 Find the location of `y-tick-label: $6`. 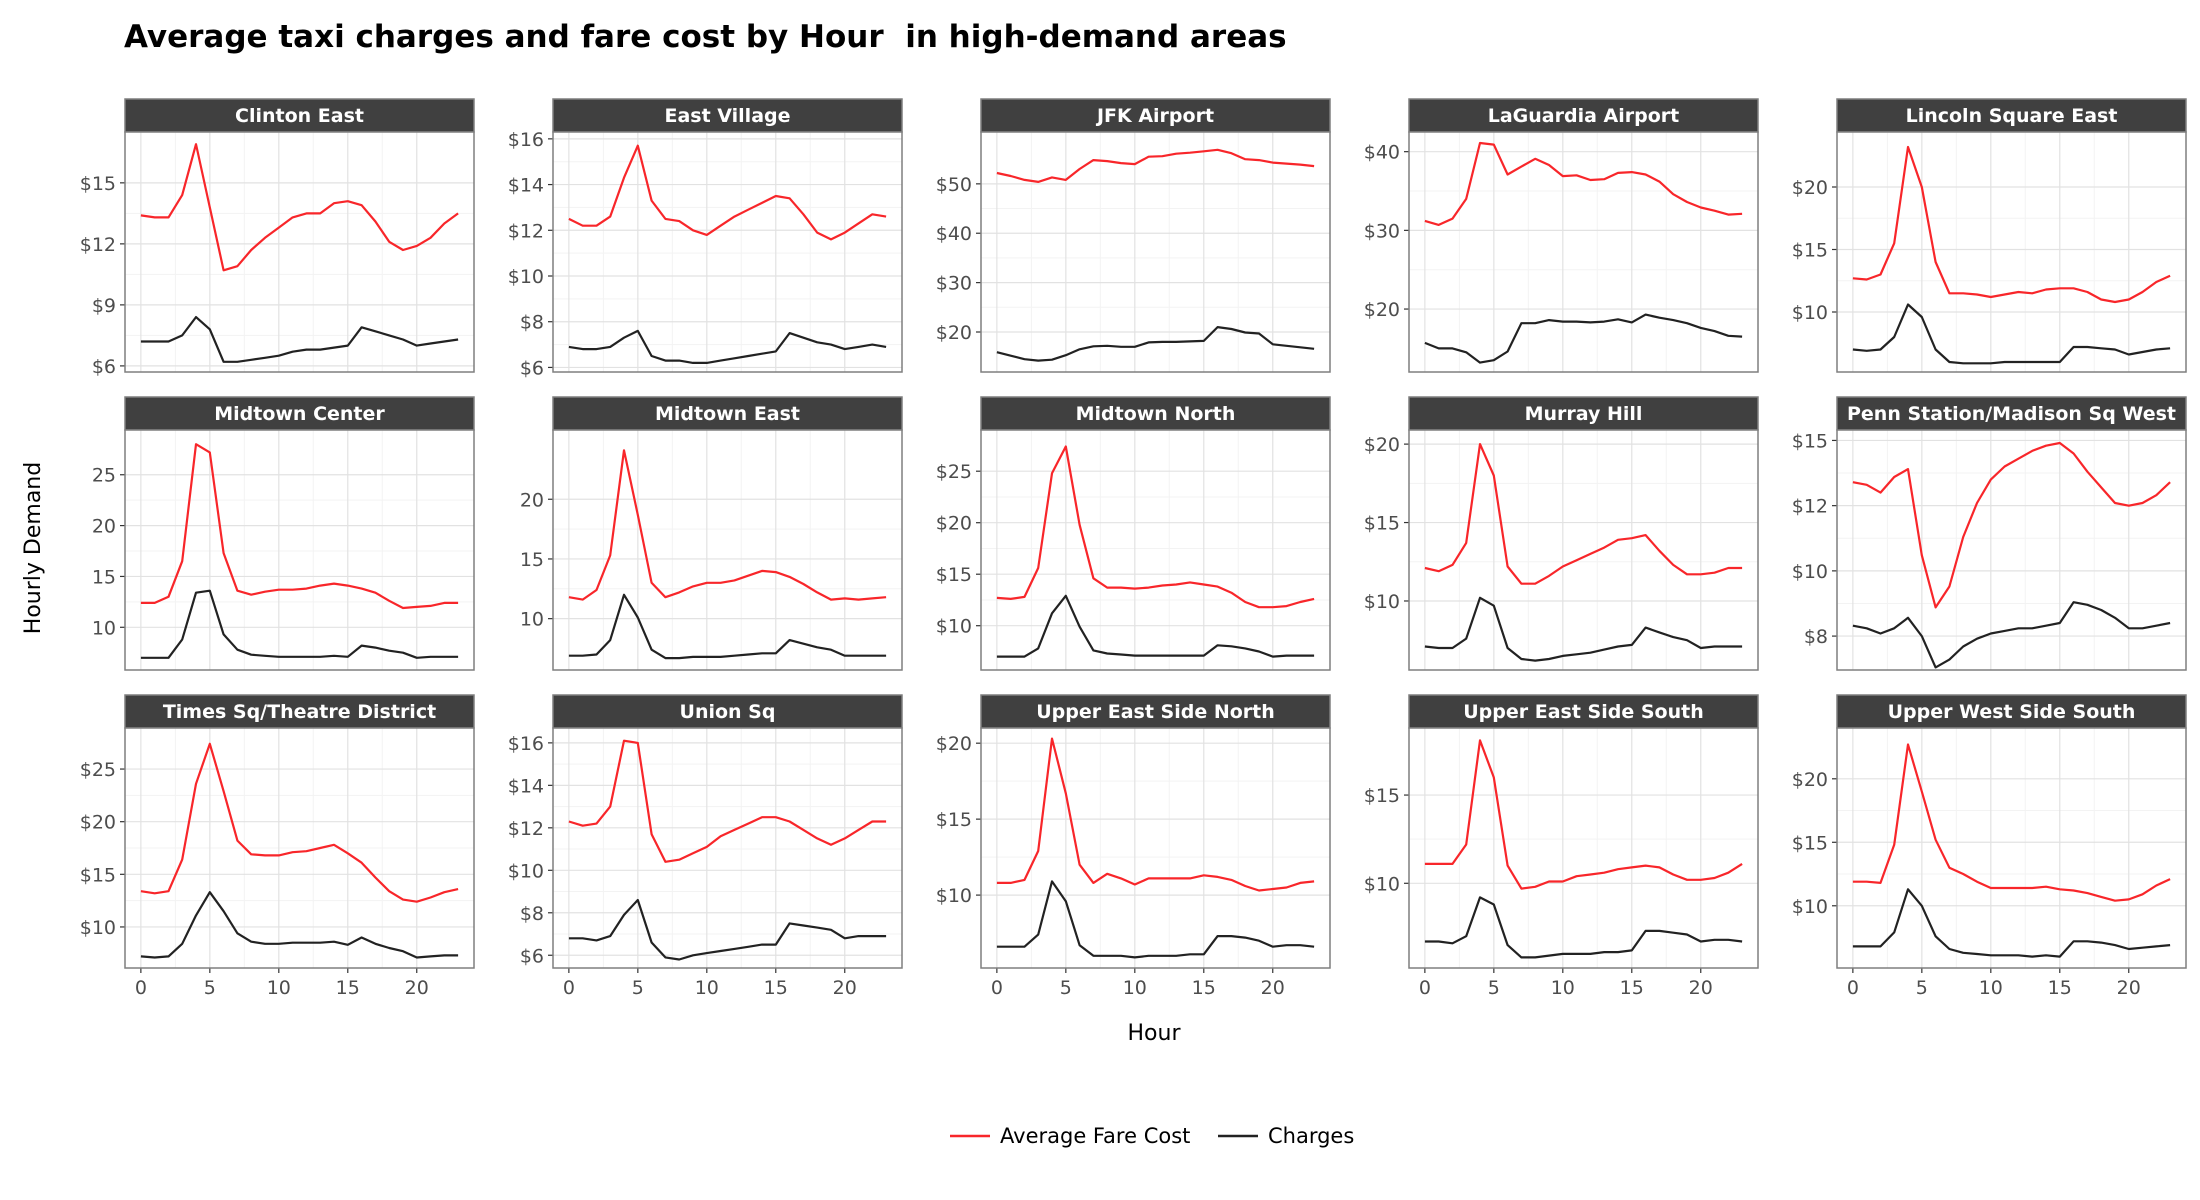

y-tick-label: $6 is located at coordinates (532, 956).